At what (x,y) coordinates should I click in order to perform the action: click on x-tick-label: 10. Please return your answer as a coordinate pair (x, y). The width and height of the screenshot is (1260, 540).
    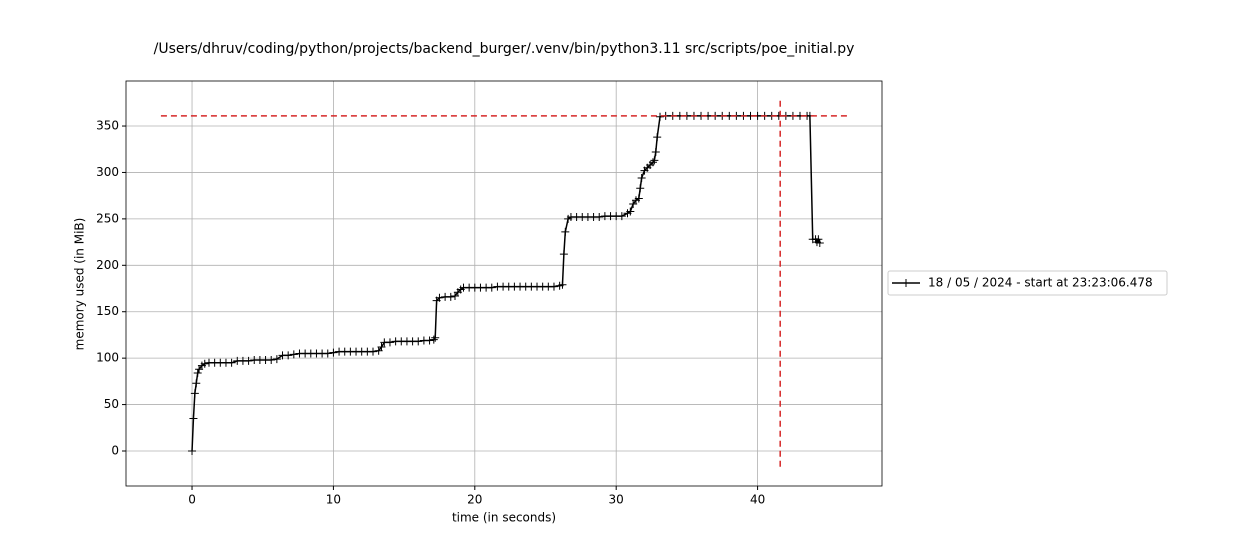
    Looking at the image, I should click on (333, 500).